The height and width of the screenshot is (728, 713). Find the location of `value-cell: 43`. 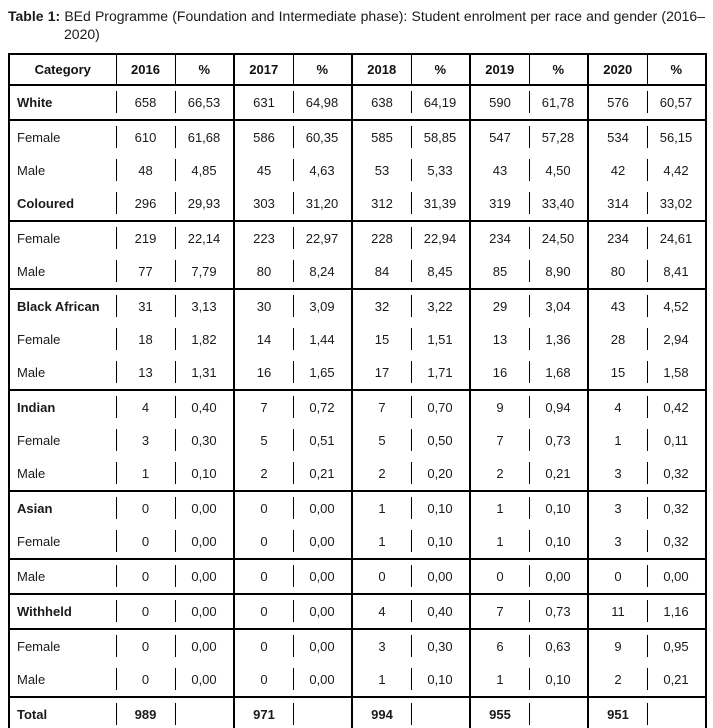

value-cell: 43 is located at coordinates (499, 170).